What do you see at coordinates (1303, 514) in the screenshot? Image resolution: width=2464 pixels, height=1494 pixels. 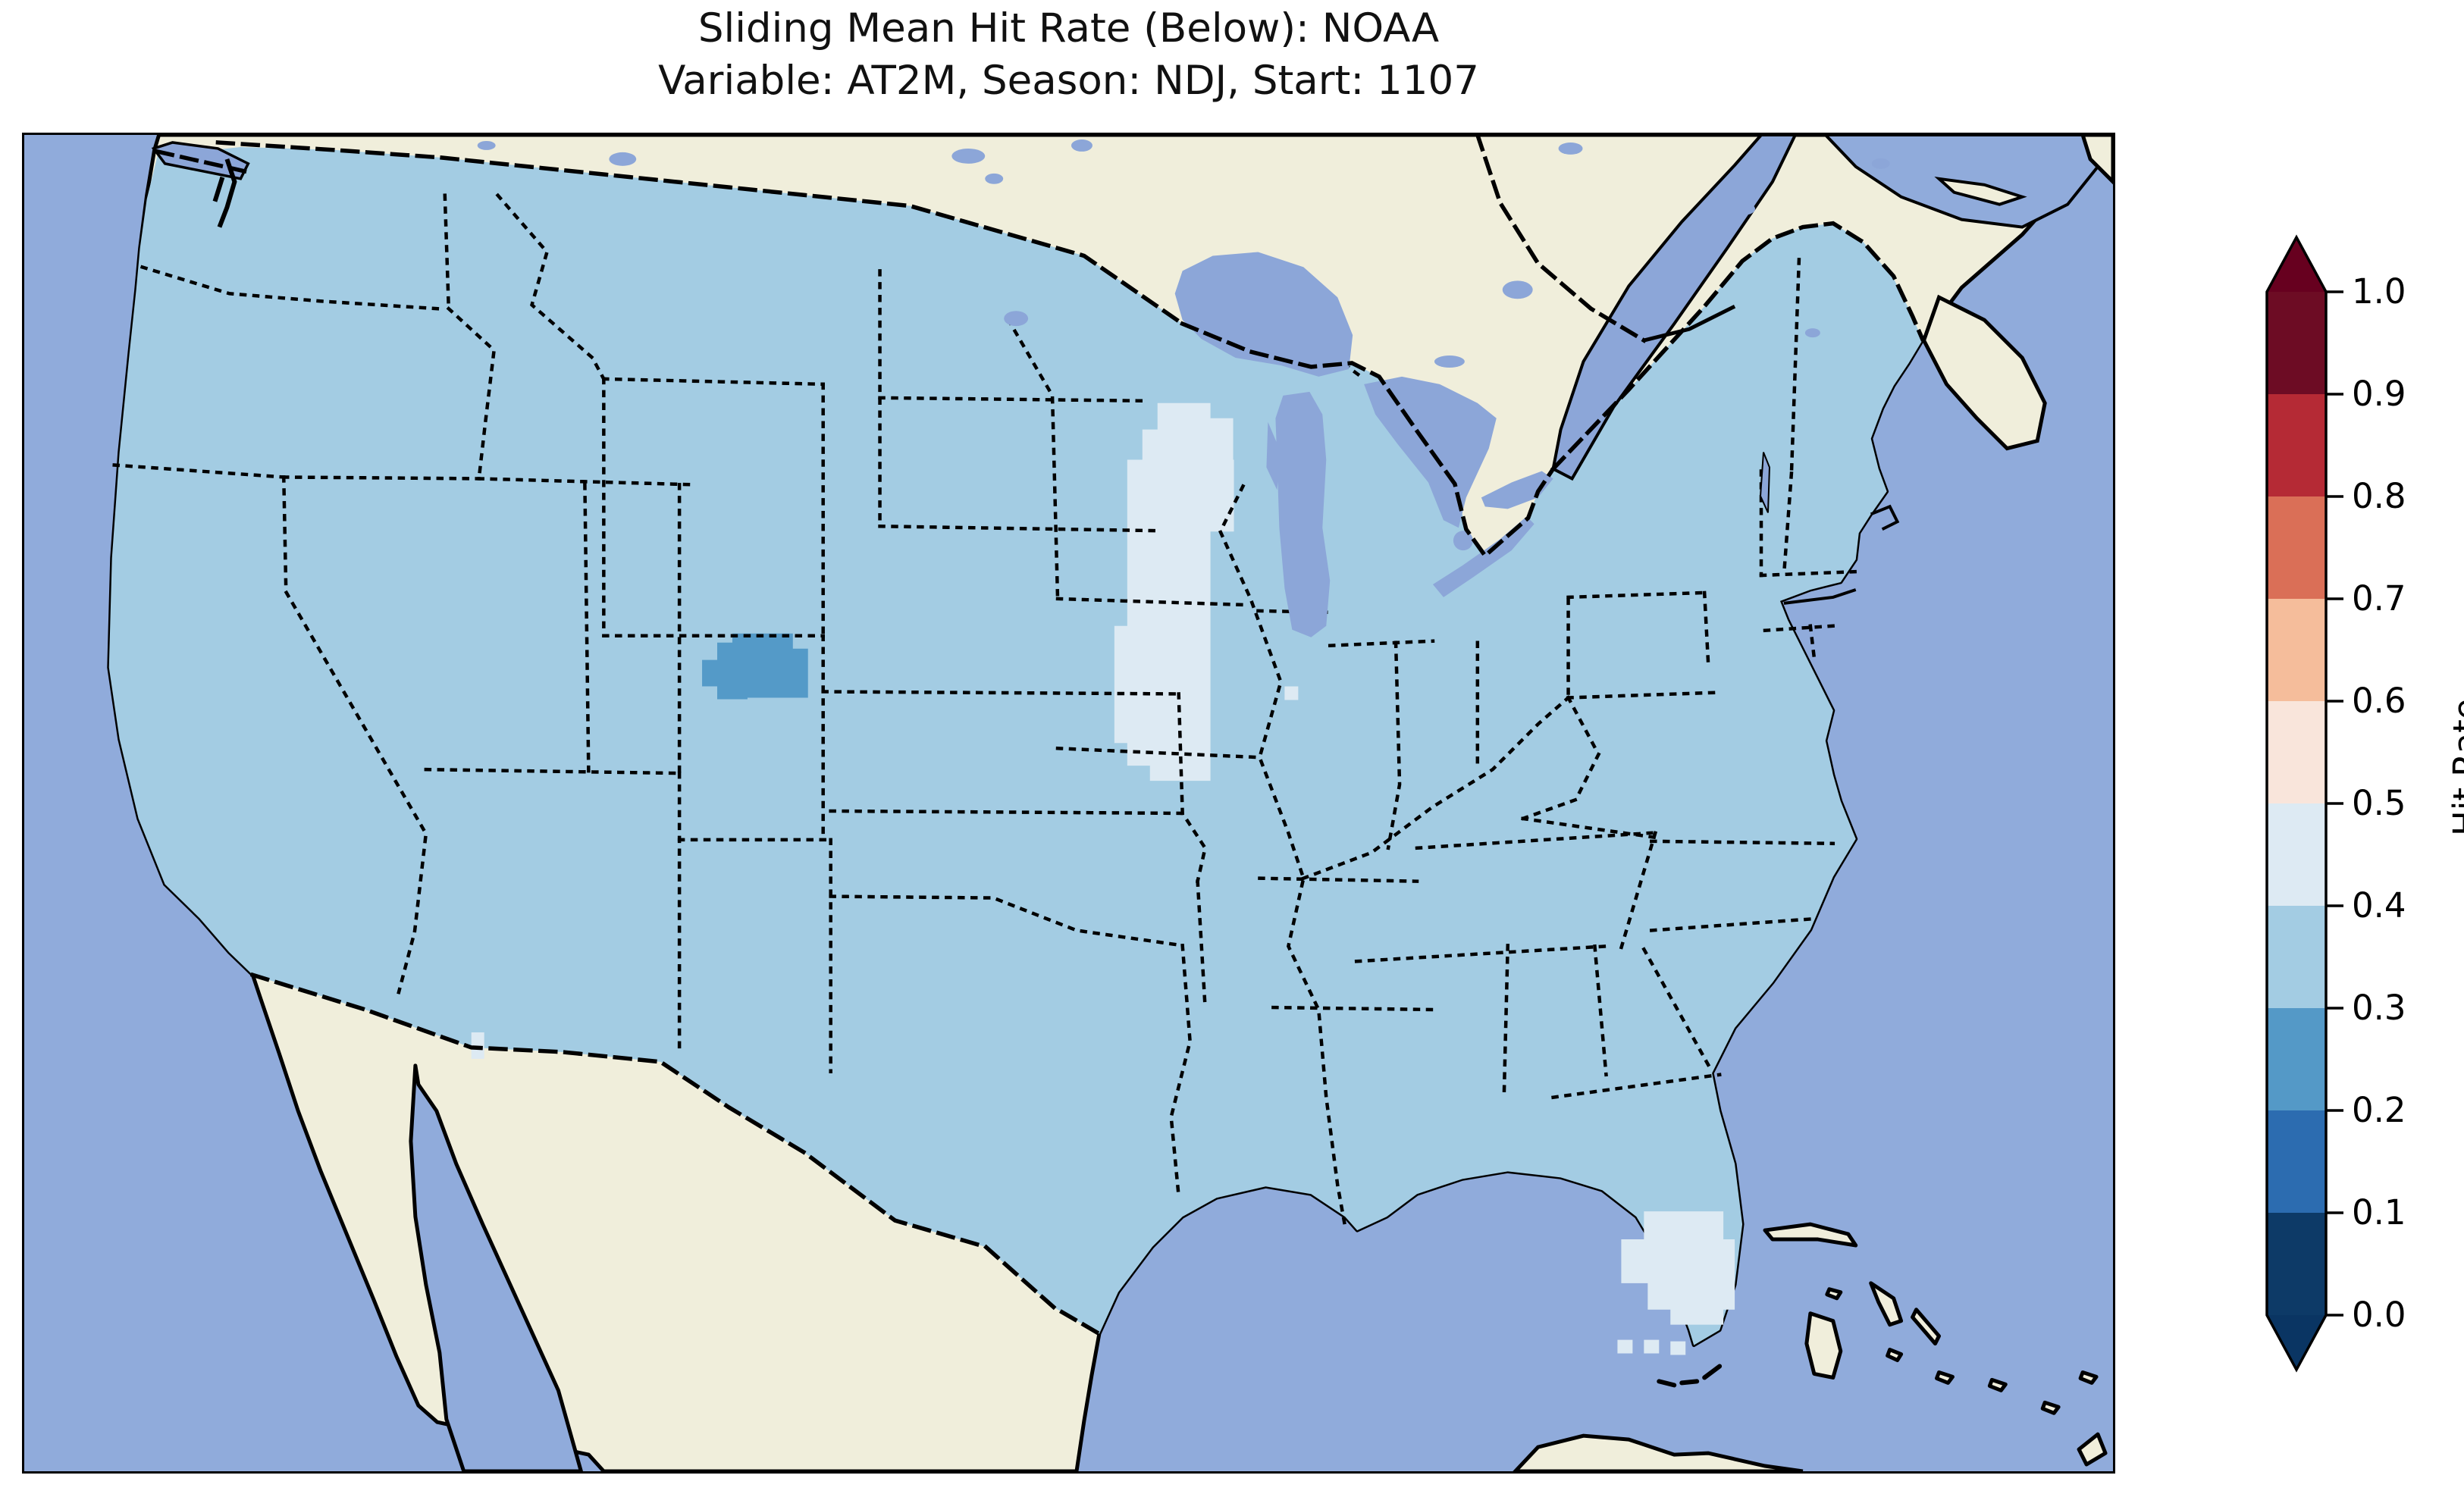 I see `lake-michigan` at bounding box center [1303, 514].